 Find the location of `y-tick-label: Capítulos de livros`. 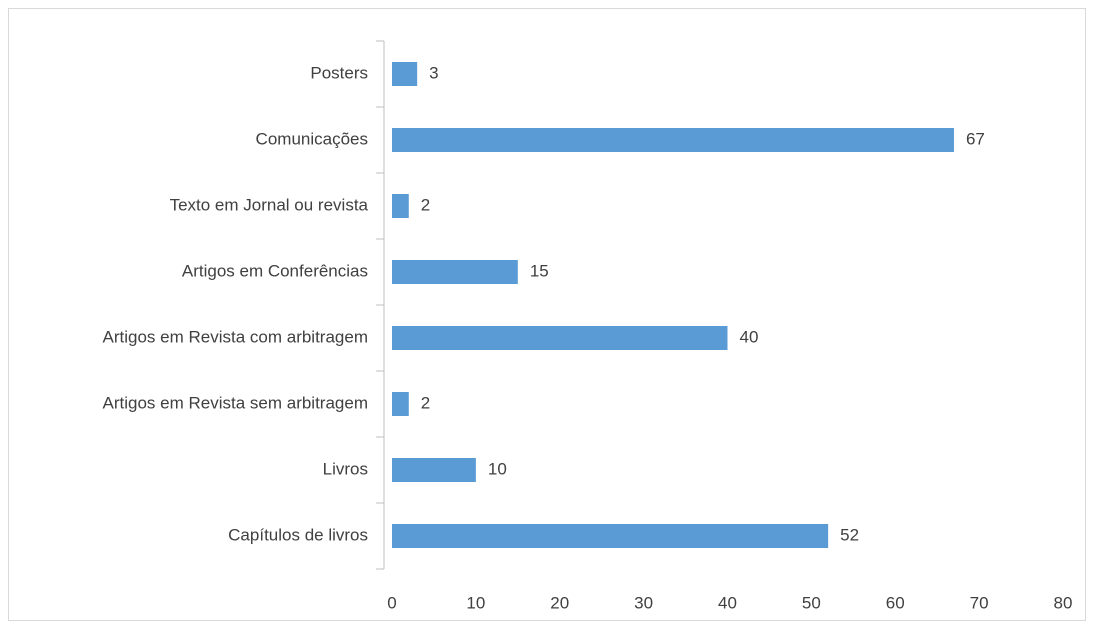

y-tick-label: Capítulos de livros is located at coordinates (298, 534).